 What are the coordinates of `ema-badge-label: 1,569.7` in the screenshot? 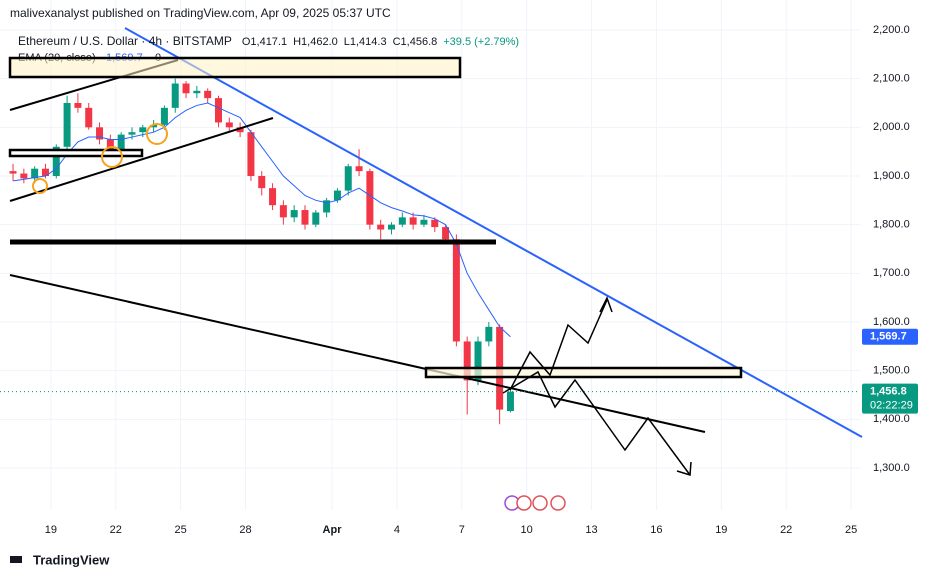 It's located at (888, 337).